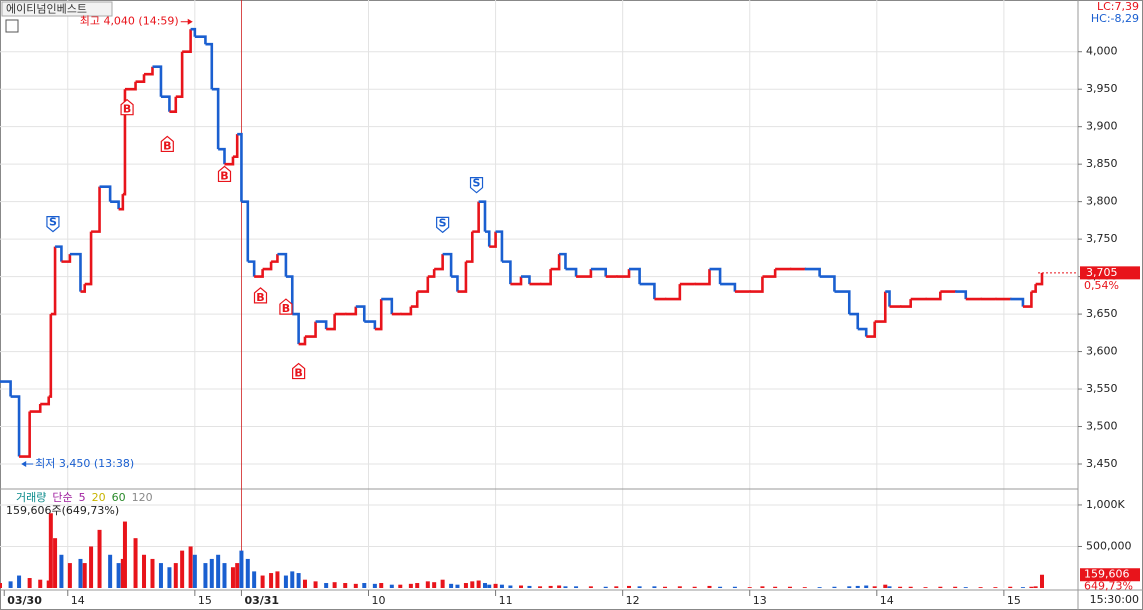  What do you see at coordinates (31, 497) in the screenshot?
I see `volume-legend-item: 거래량` at bounding box center [31, 497].